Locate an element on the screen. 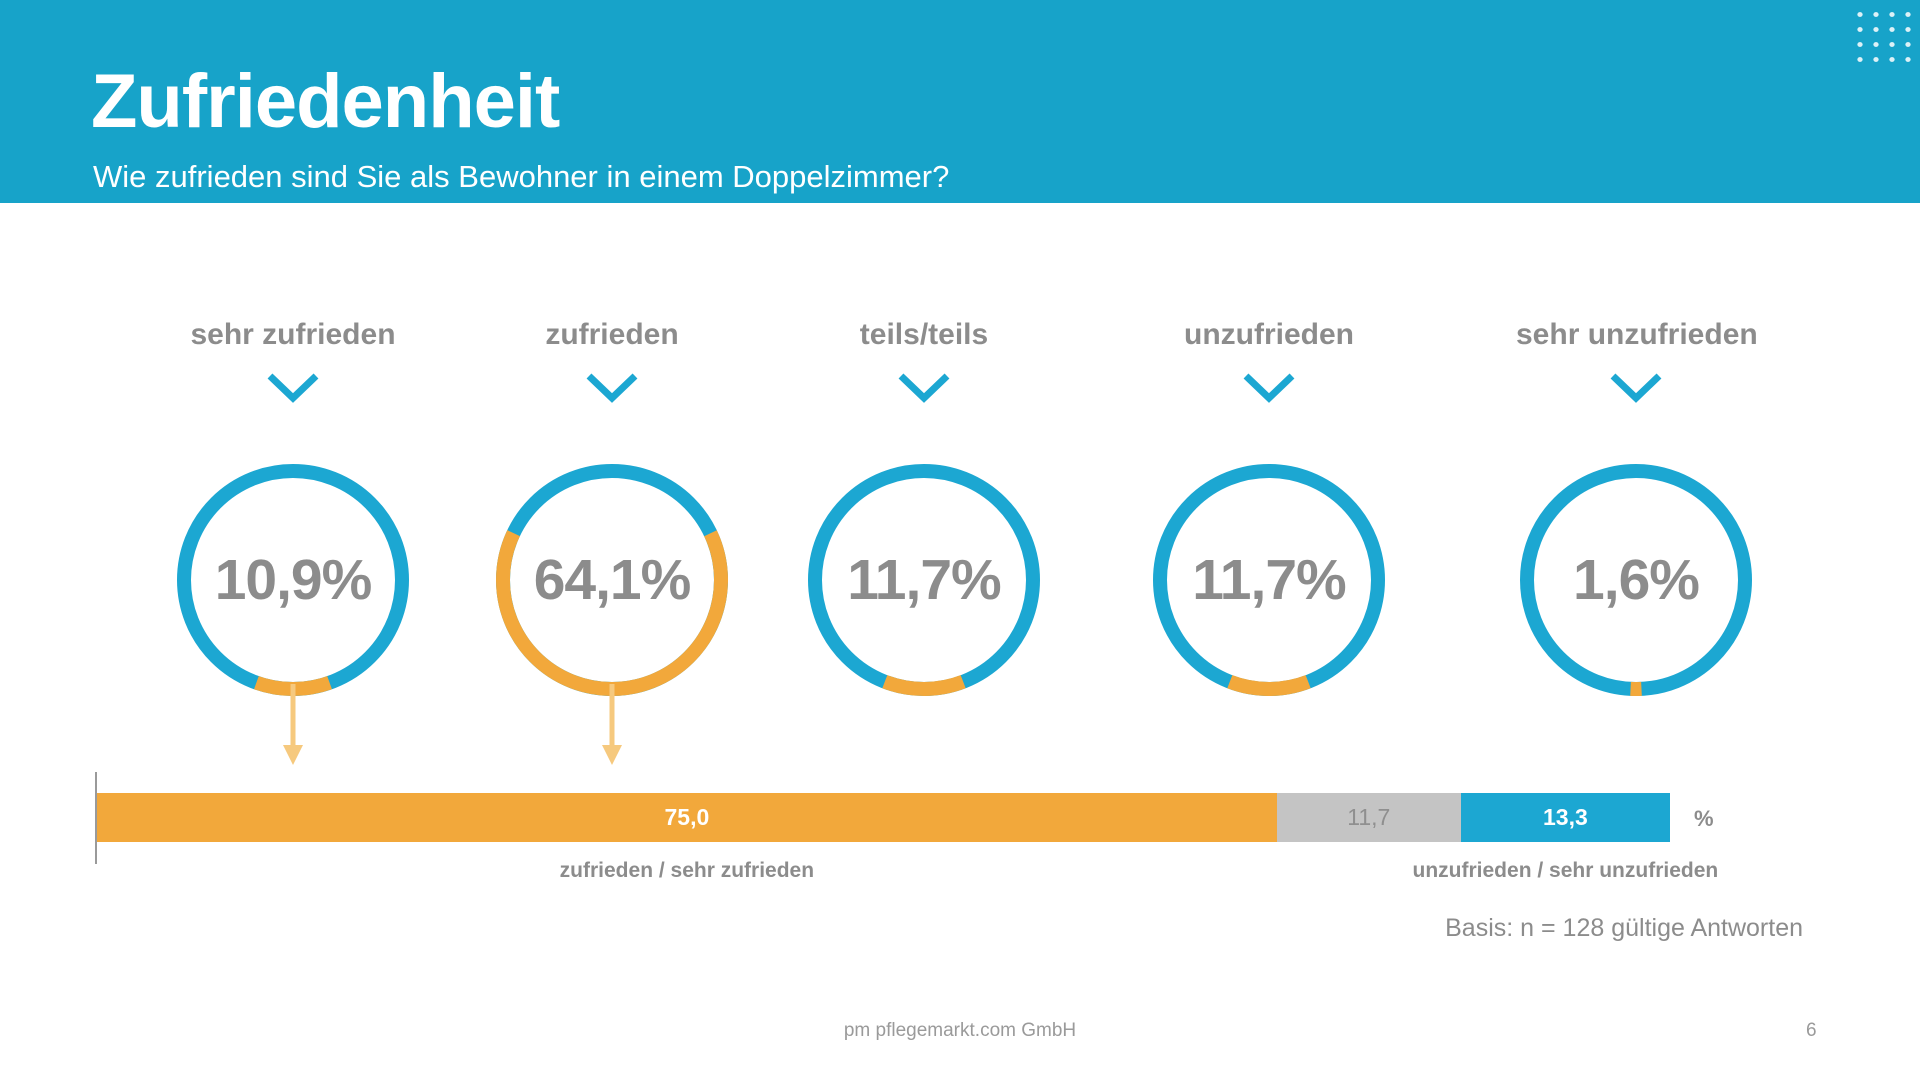 The image size is (1920, 1080). donut-label: teils/teils is located at coordinates (924, 334).